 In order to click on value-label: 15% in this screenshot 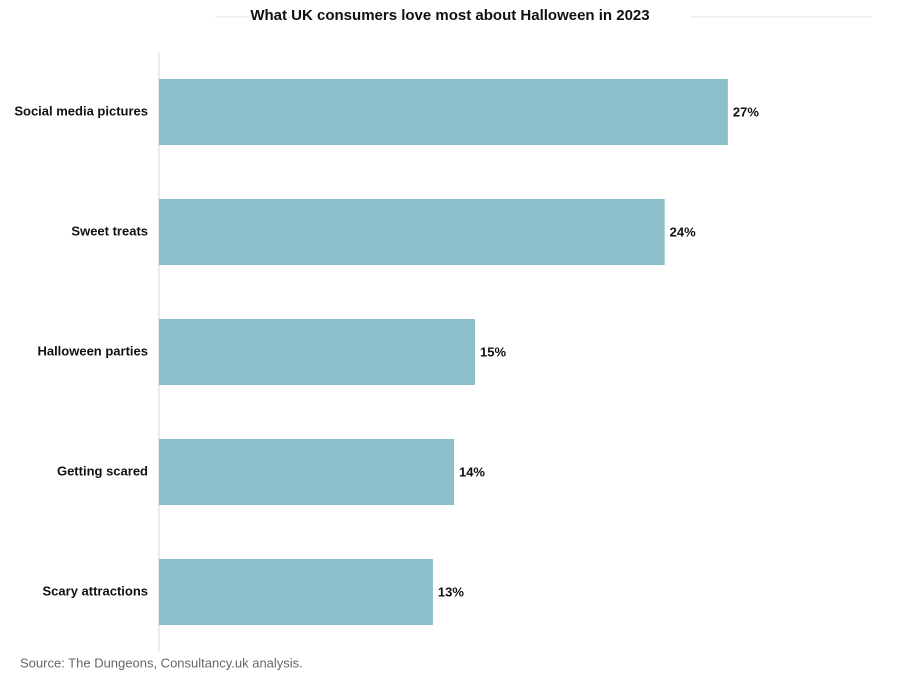, I will do `click(493, 351)`.